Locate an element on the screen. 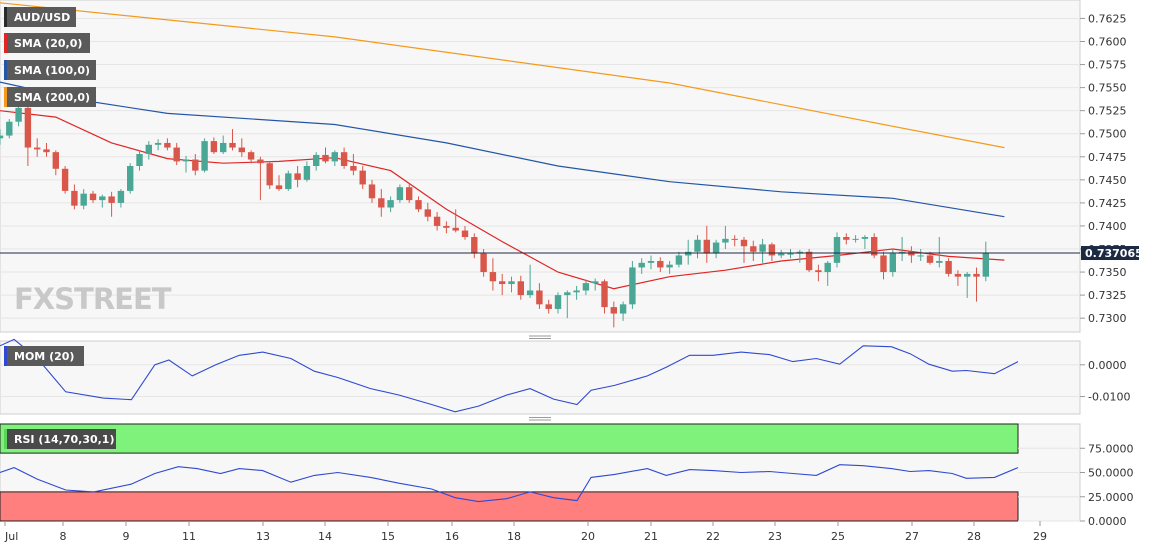 The image size is (1151, 551). rsi-line is located at coordinates (509, 483).